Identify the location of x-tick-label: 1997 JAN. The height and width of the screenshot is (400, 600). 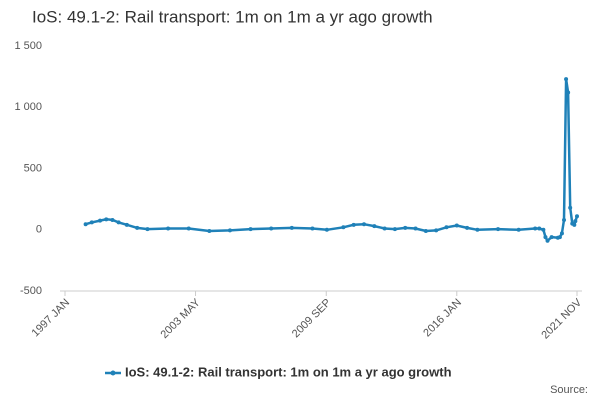
(51, 318).